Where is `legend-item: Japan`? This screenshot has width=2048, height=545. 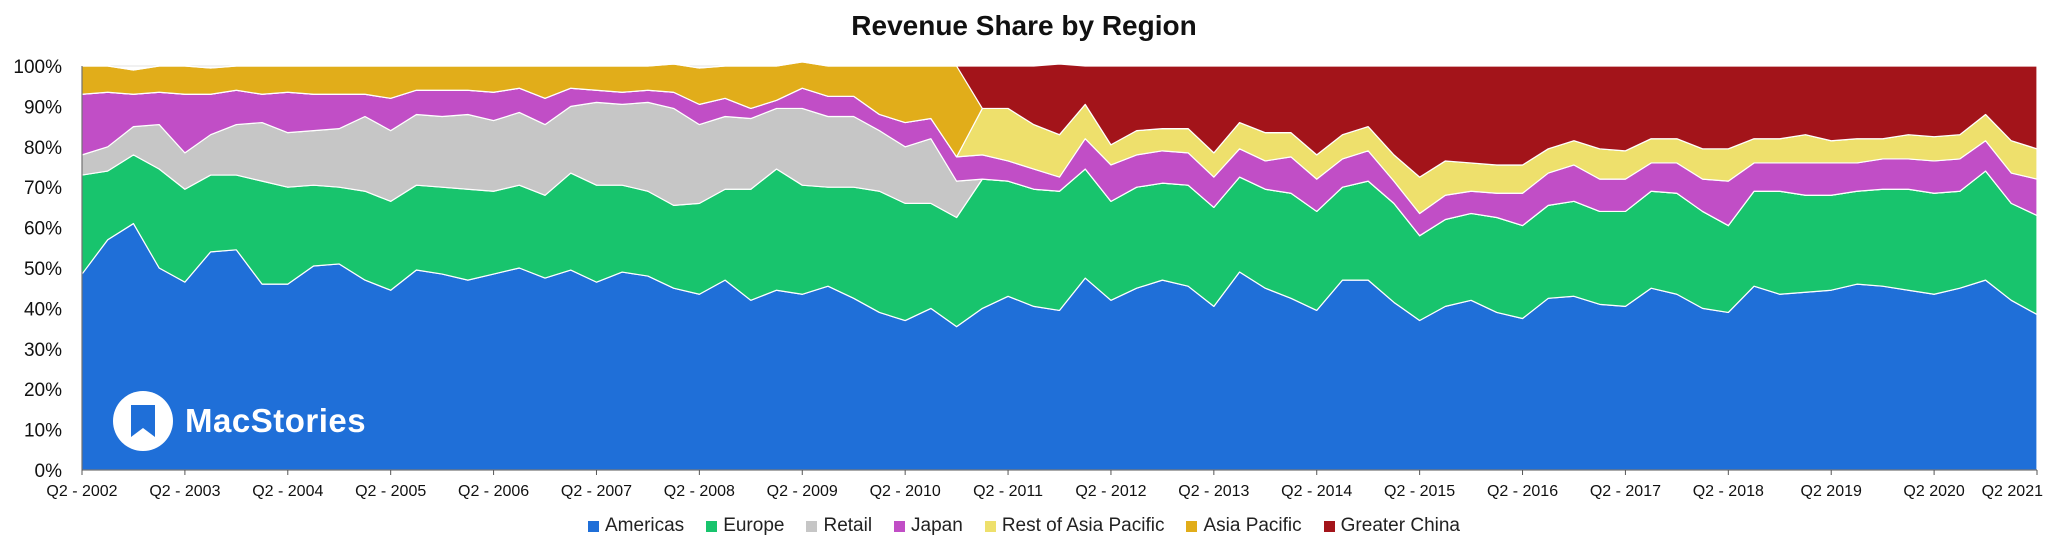
legend-item: Japan is located at coordinates (928, 526).